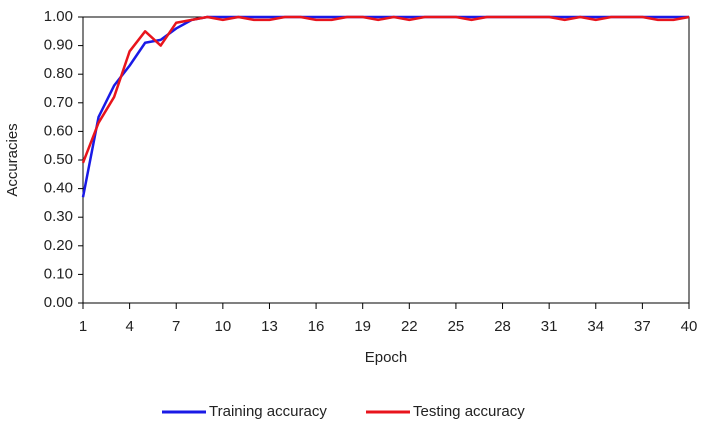 The height and width of the screenshot is (436, 707). I want to click on x-tick-label: 16, so click(316, 326).